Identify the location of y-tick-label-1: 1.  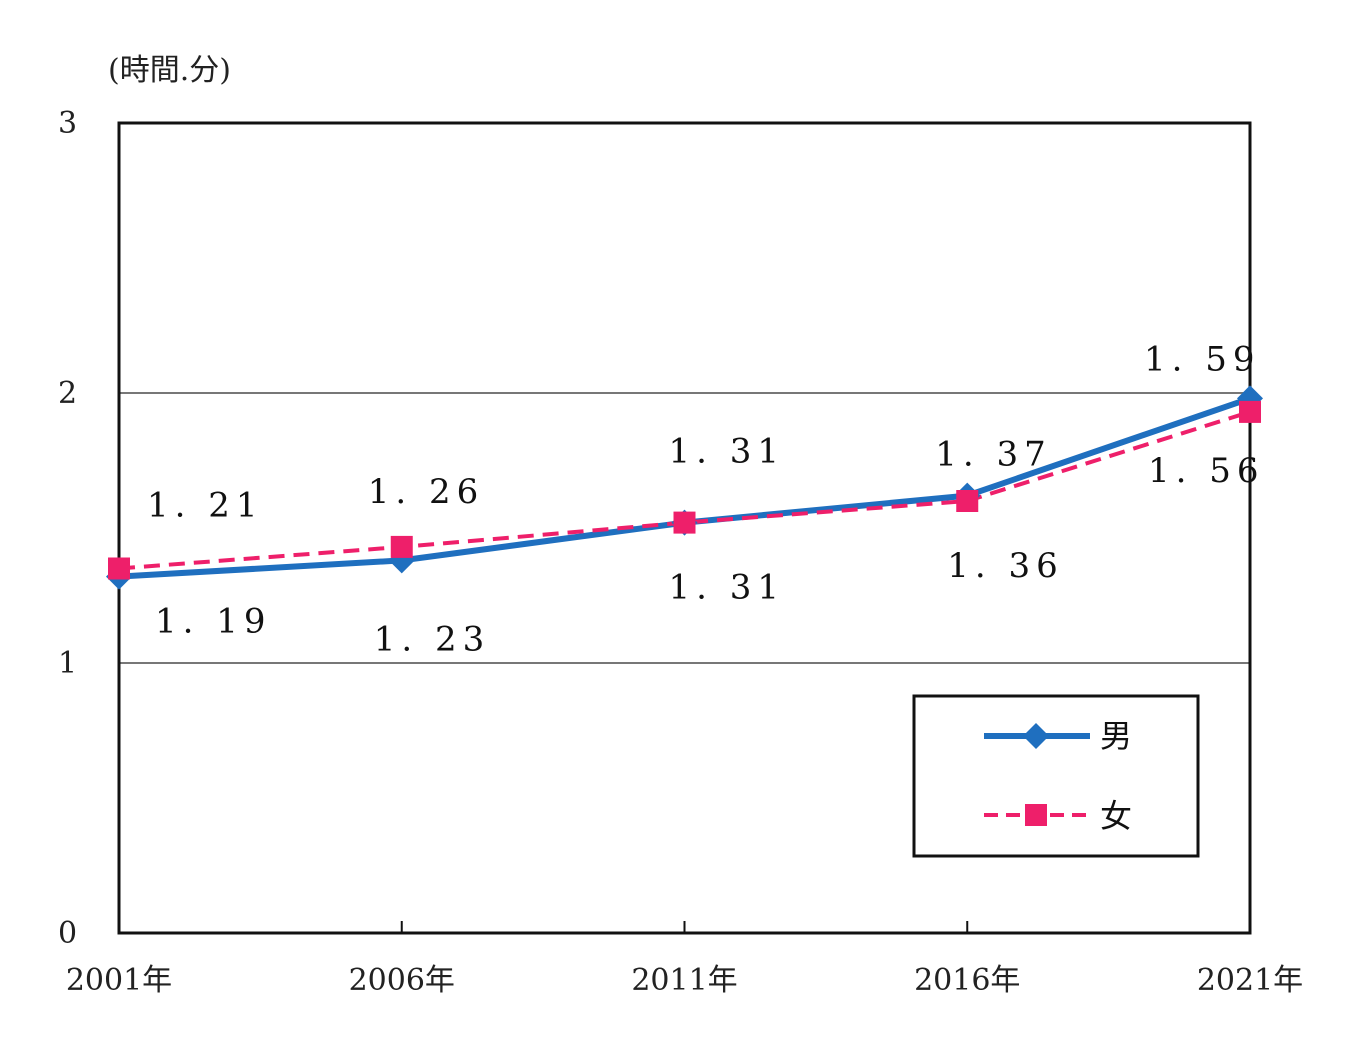
(67, 663).